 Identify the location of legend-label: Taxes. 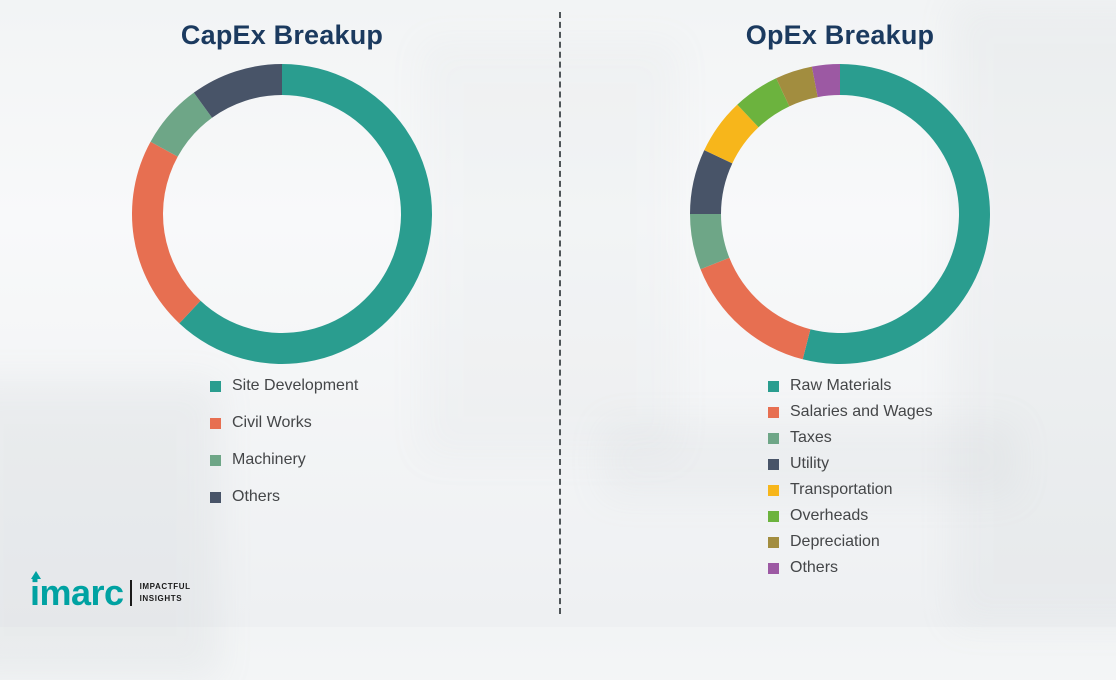
(811, 437).